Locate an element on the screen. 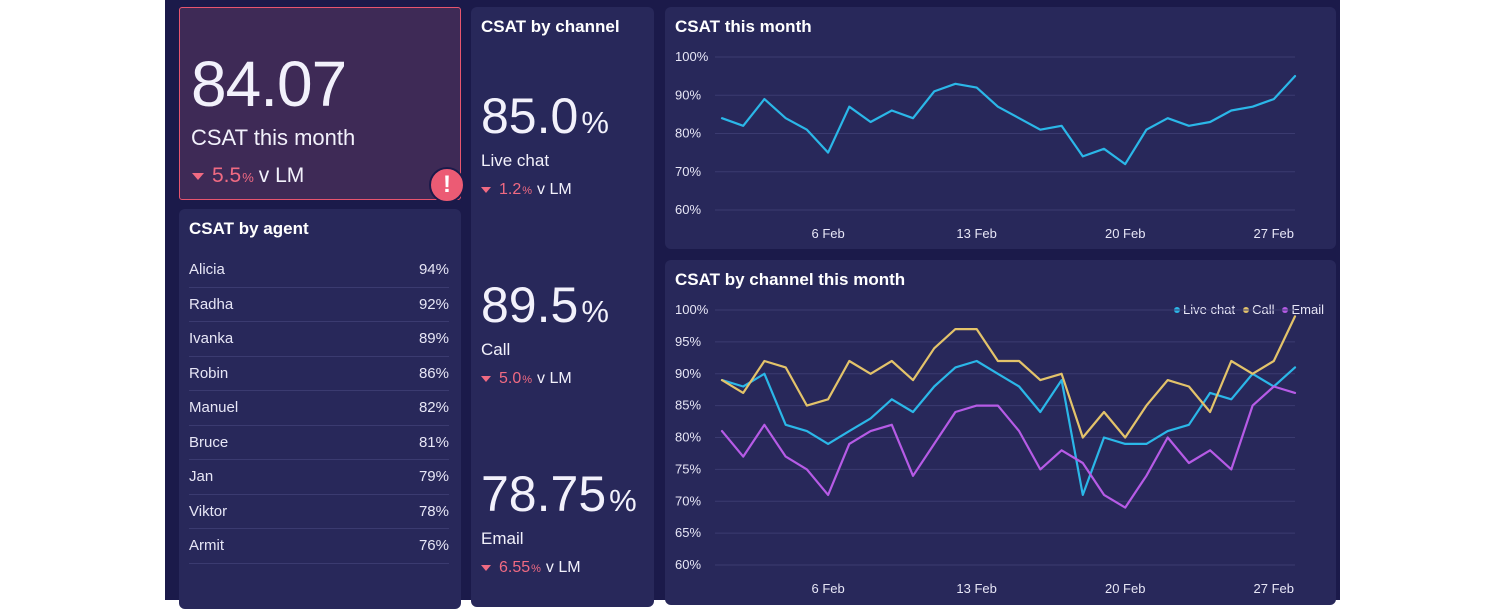 The height and width of the screenshot is (609, 1500). channel-value: 85.0% is located at coordinates (545, 116).